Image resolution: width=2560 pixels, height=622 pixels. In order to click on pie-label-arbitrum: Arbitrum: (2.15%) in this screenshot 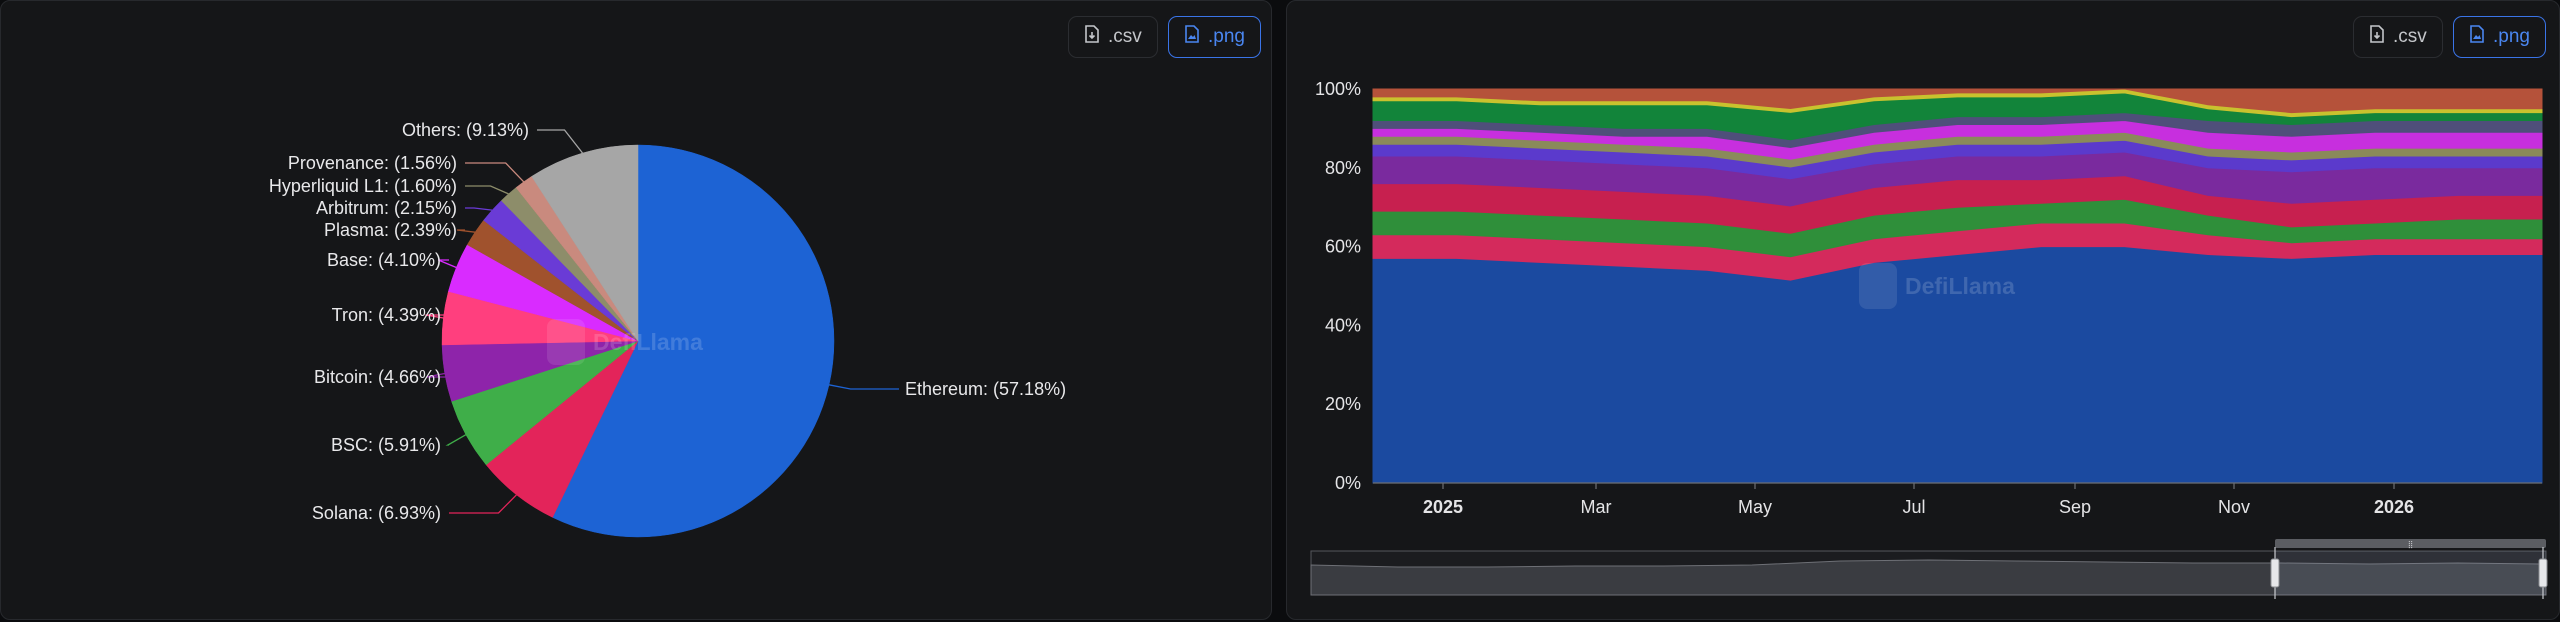, I will do `click(404, 208)`.